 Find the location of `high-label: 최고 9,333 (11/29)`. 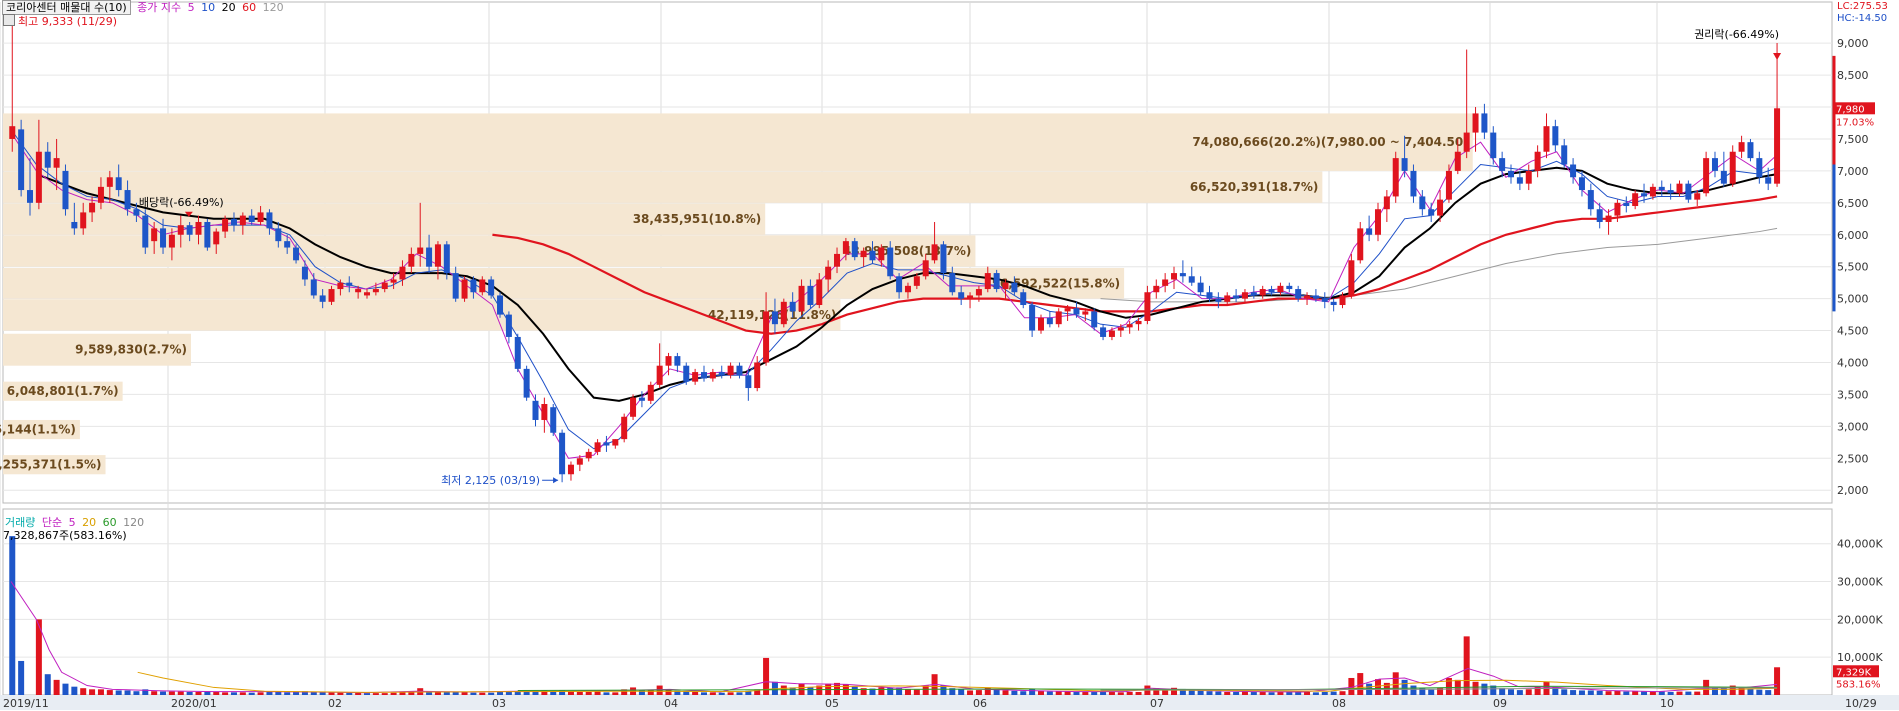

high-label: 최고 9,333 (11/29) is located at coordinates (68, 21).